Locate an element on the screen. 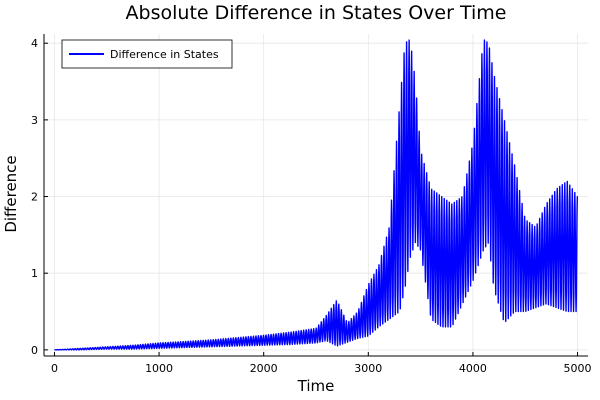 Image resolution: width=600 pixels, height=400 pixels. legend: Difference in States is located at coordinates (147, 54).